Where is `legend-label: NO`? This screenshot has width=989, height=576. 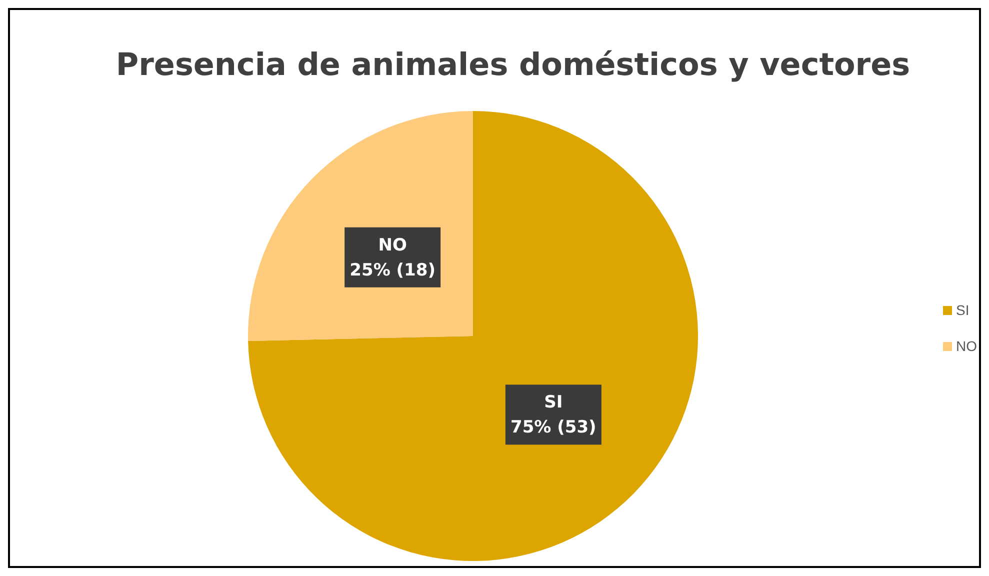 legend-label: NO is located at coordinates (967, 346).